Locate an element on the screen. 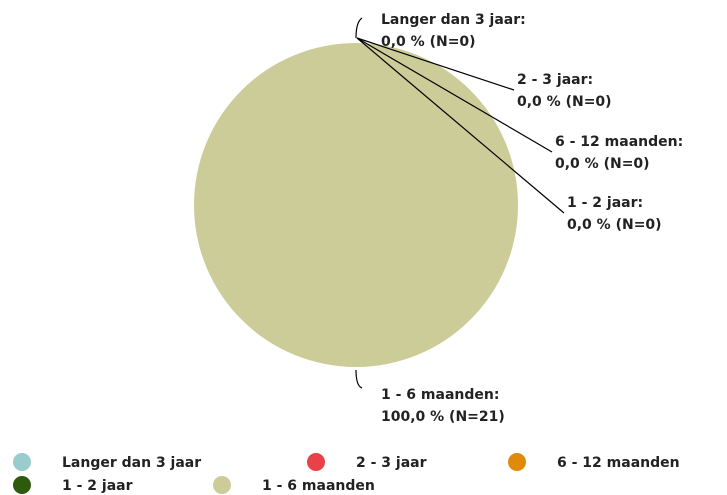 The image size is (727, 495). data-label-name: Langer dan 3 jaar: is located at coordinates (453, 20).